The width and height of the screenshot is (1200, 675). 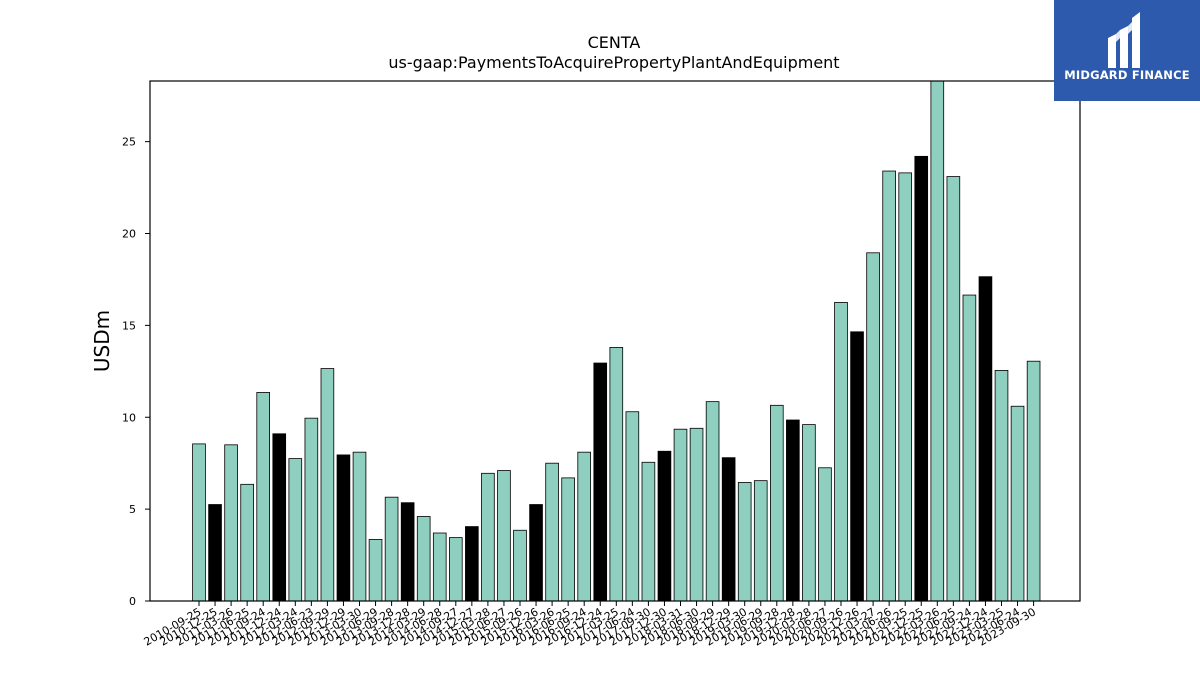 I want to click on midgard-logo-icon, so click(x=1124, y=40).